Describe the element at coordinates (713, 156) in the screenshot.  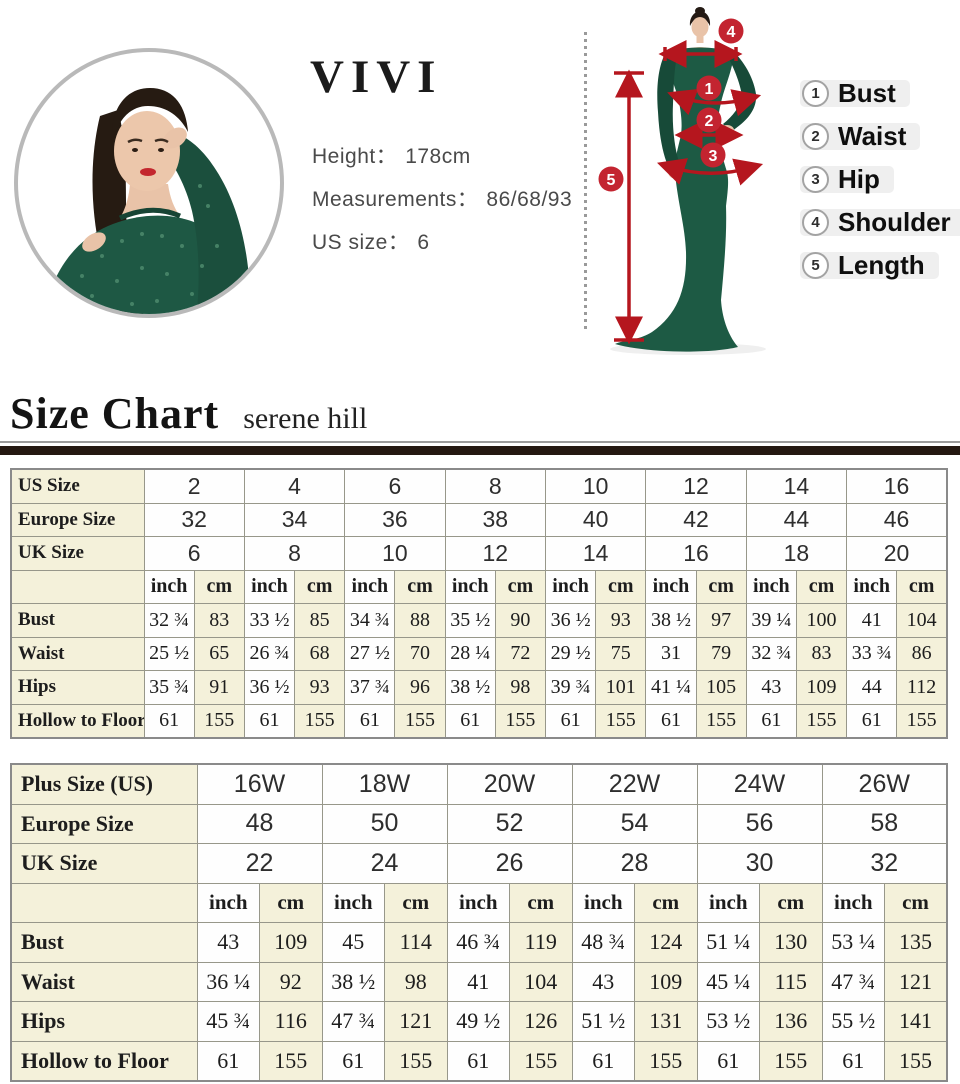
I see `marker-hip: 3` at that location.